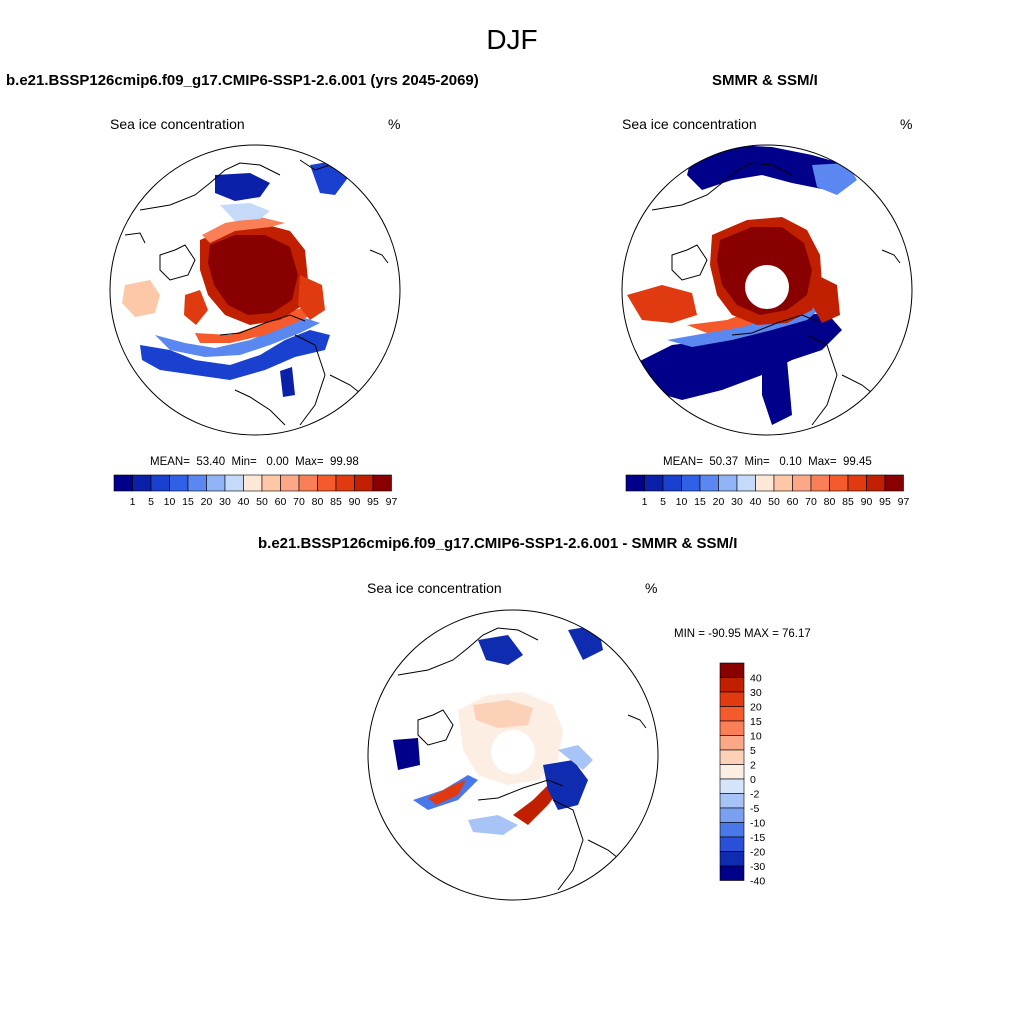 The image size is (1024, 1024). Describe the element at coordinates (756, 693) in the screenshot. I see `panel3-colorbar-tick-label: 30` at that location.